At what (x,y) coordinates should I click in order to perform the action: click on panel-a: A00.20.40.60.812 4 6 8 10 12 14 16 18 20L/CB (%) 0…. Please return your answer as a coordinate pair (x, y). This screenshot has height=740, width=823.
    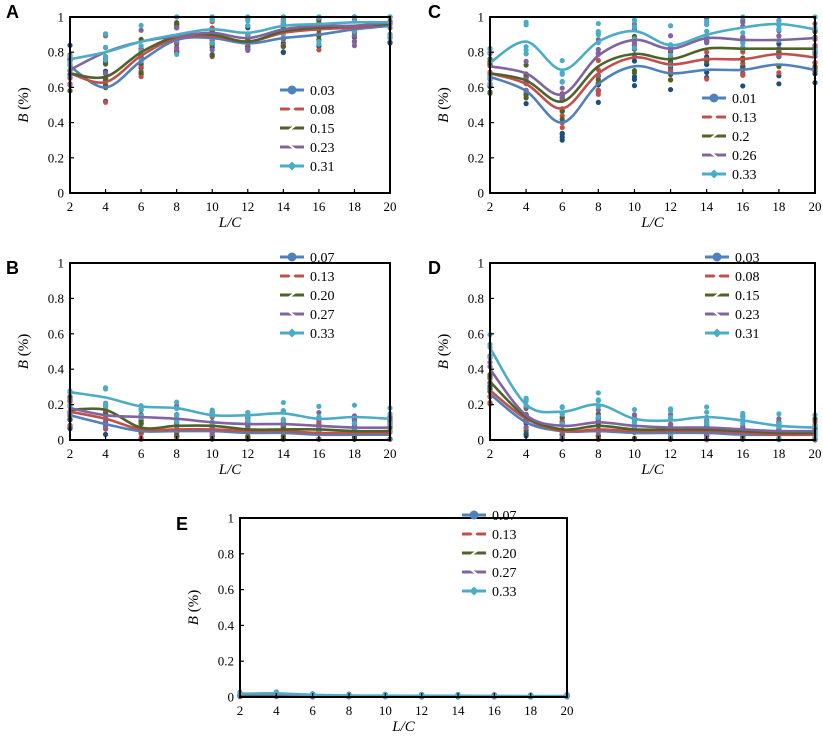
    Looking at the image, I should click on (201, 116).